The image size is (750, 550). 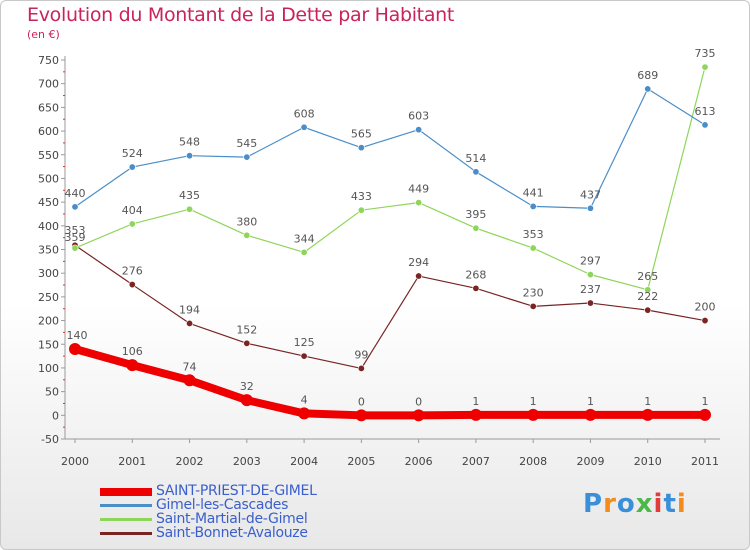 What do you see at coordinates (304, 113) in the screenshot?
I see `data-label: 608` at bounding box center [304, 113].